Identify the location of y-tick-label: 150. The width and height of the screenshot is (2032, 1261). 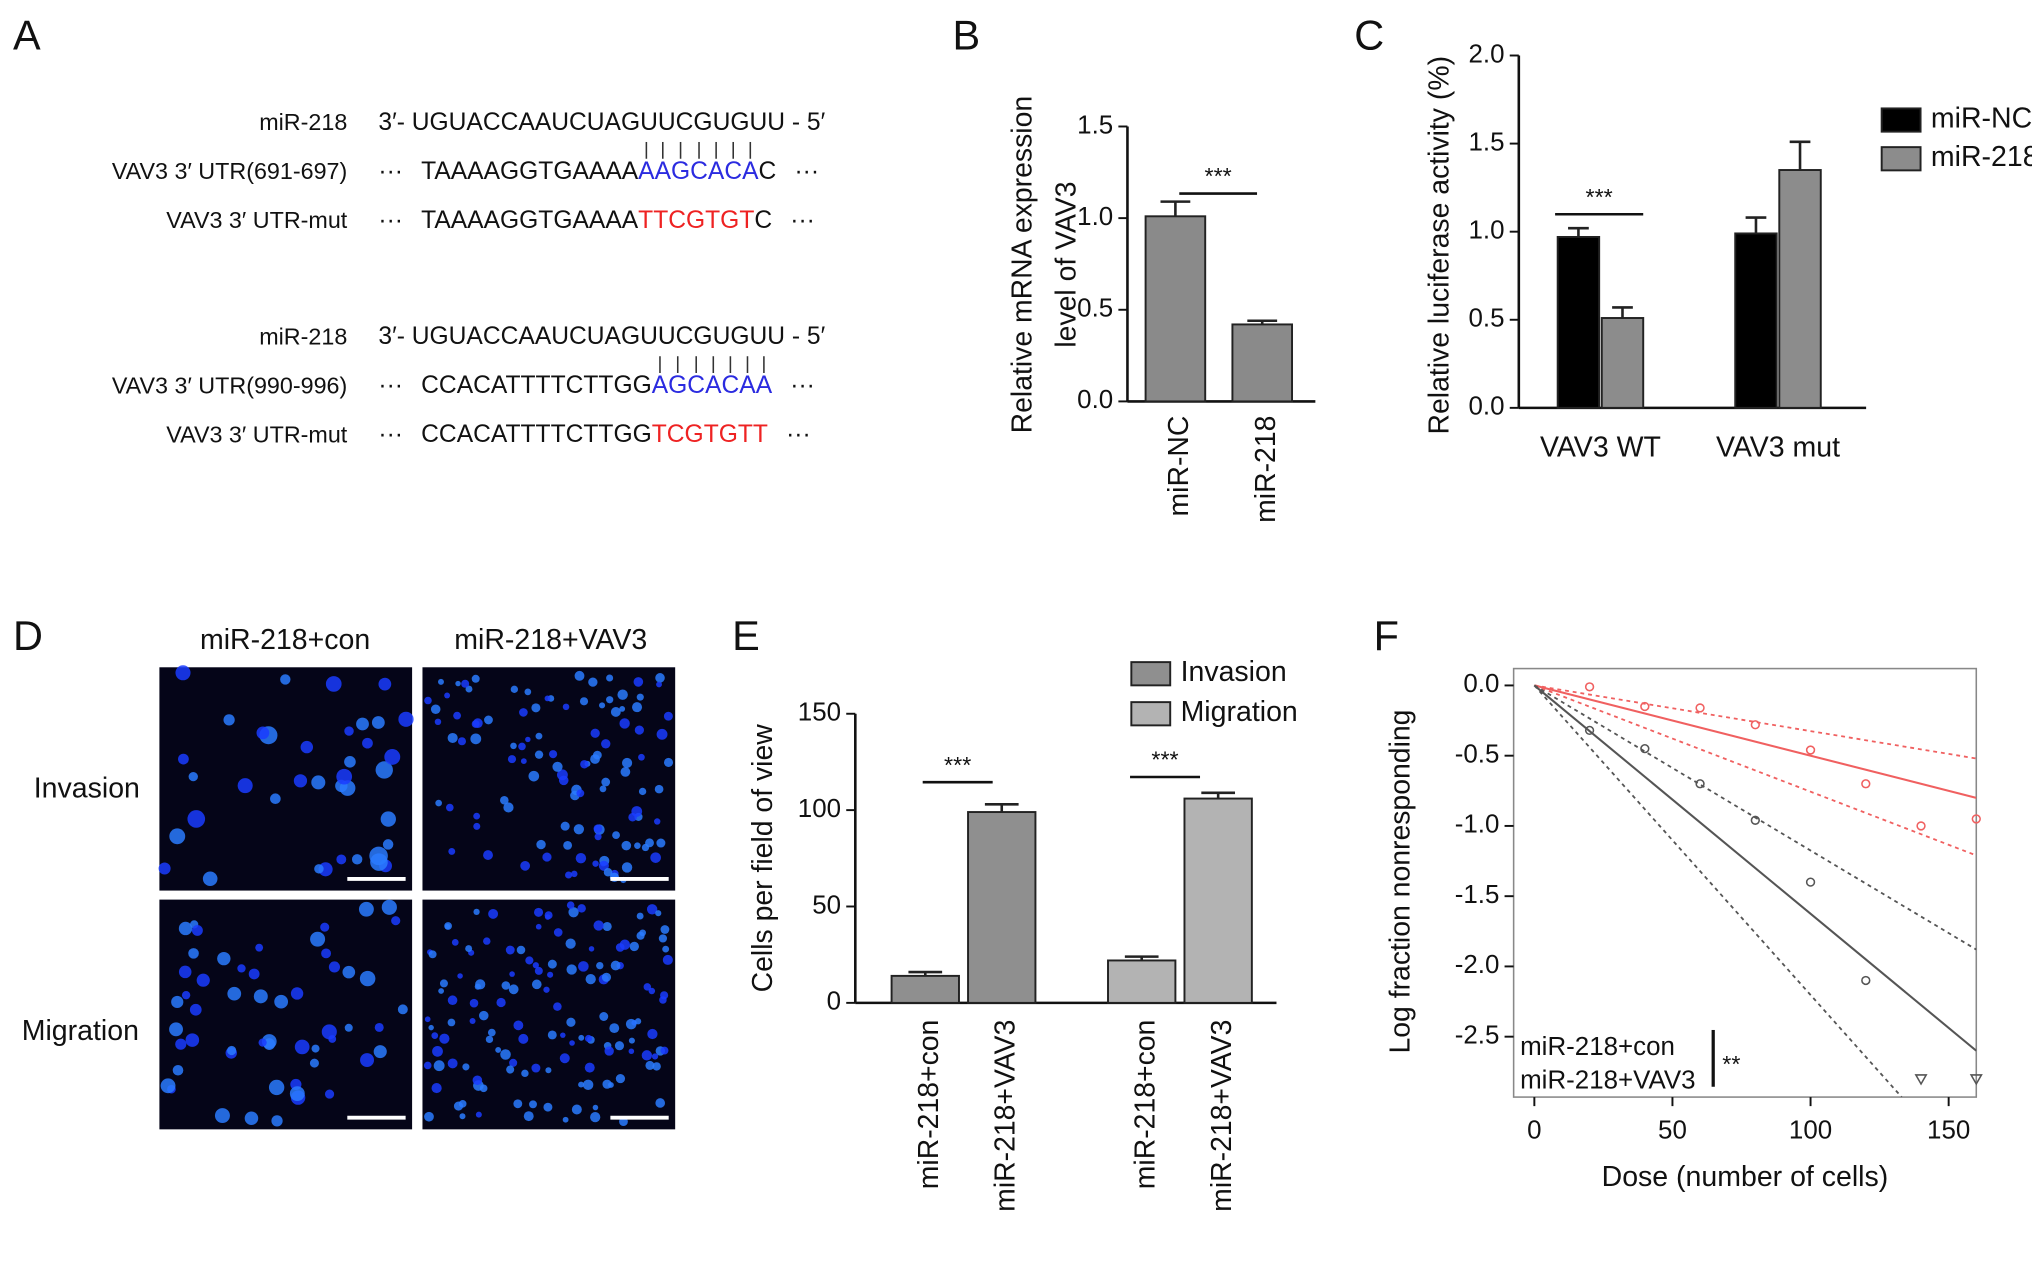
(819, 713).